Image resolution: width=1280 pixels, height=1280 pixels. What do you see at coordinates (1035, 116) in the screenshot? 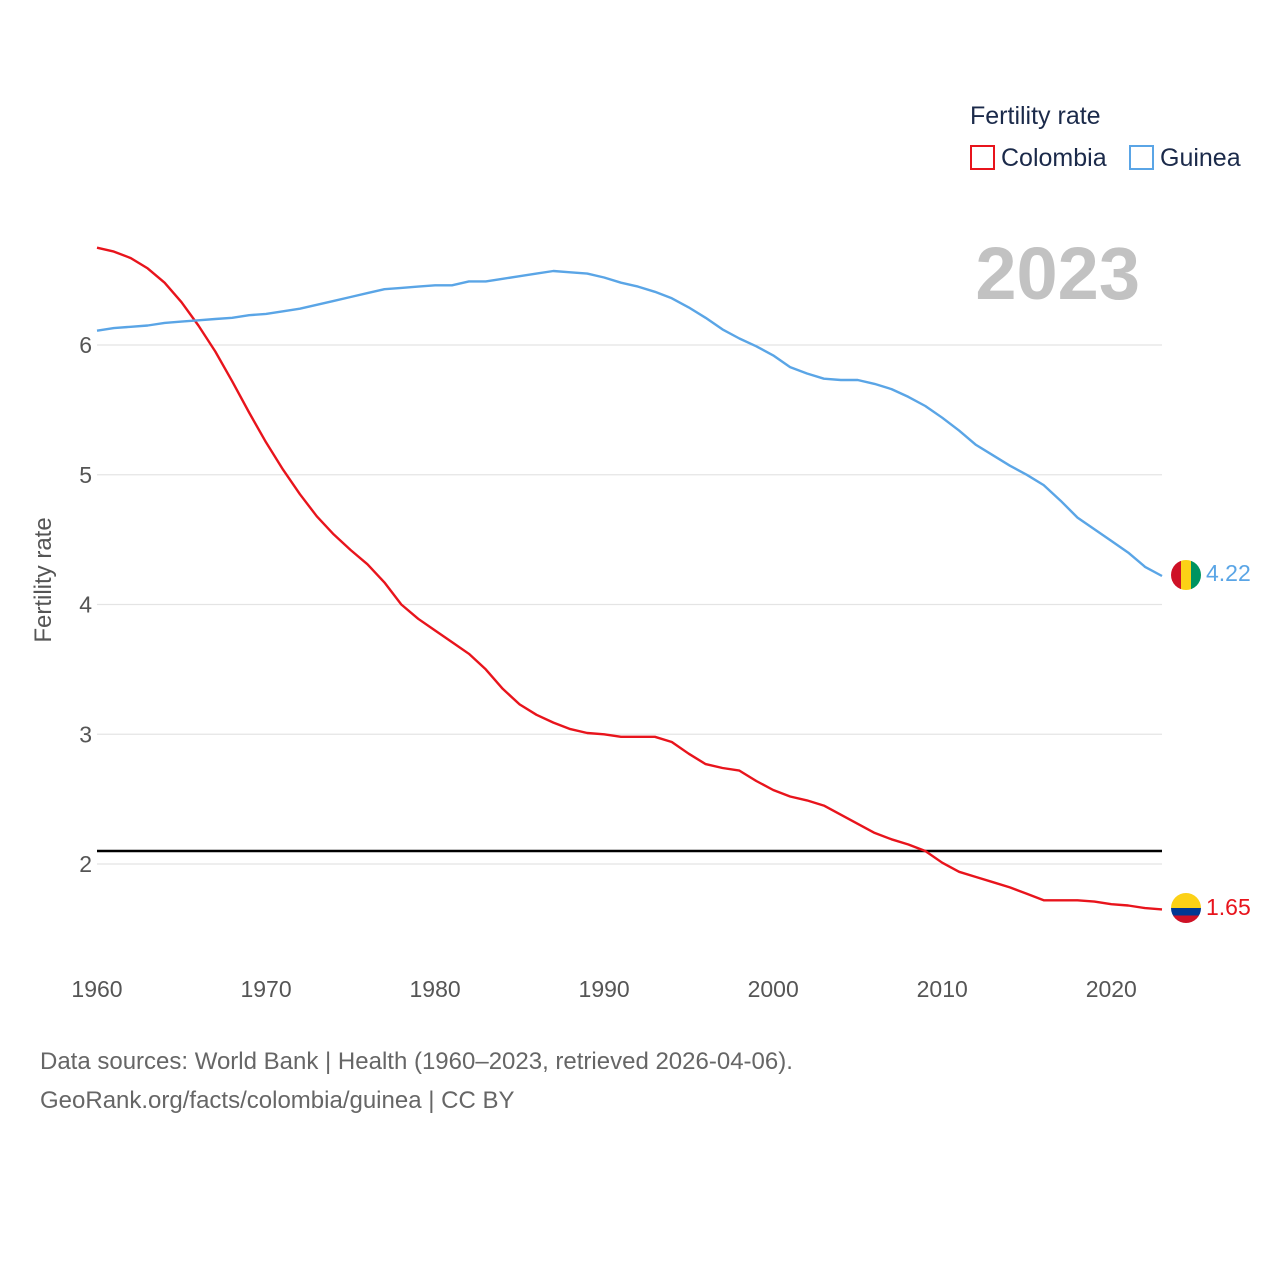
I see `legend-title: Fertility rate` at bounding box center [1035, 116].